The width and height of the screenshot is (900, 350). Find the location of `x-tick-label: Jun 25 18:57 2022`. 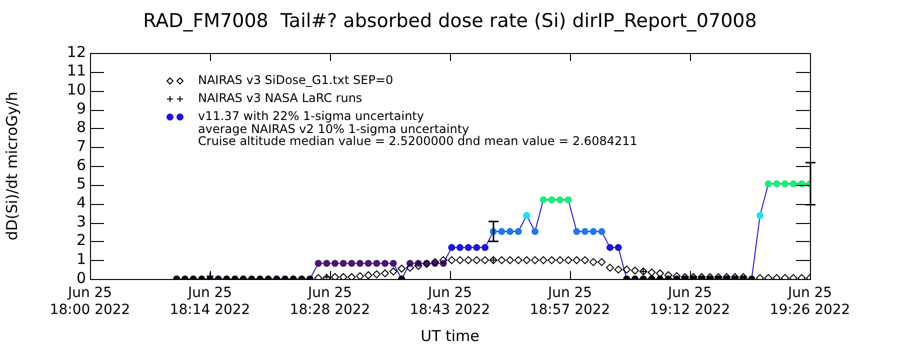

x-tick-label: Jun 25 18:57 2022 is located at coordinates (570, 301).